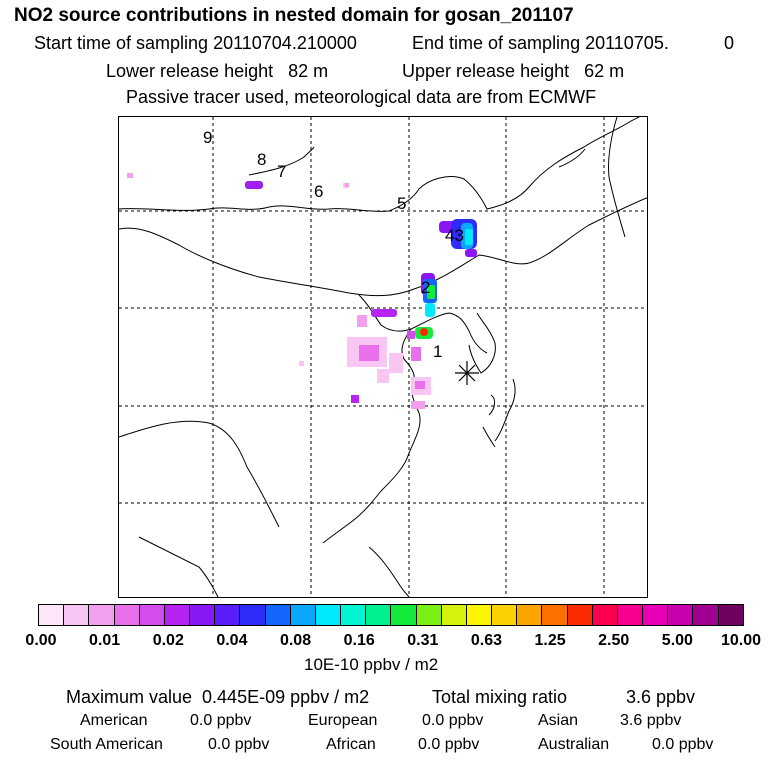 The width and height of the screenshot is (768, 768). Describe the element at coordinates (105, 640) in the screenshot. I see `colorbar-tick-label: 0.01` at that location.